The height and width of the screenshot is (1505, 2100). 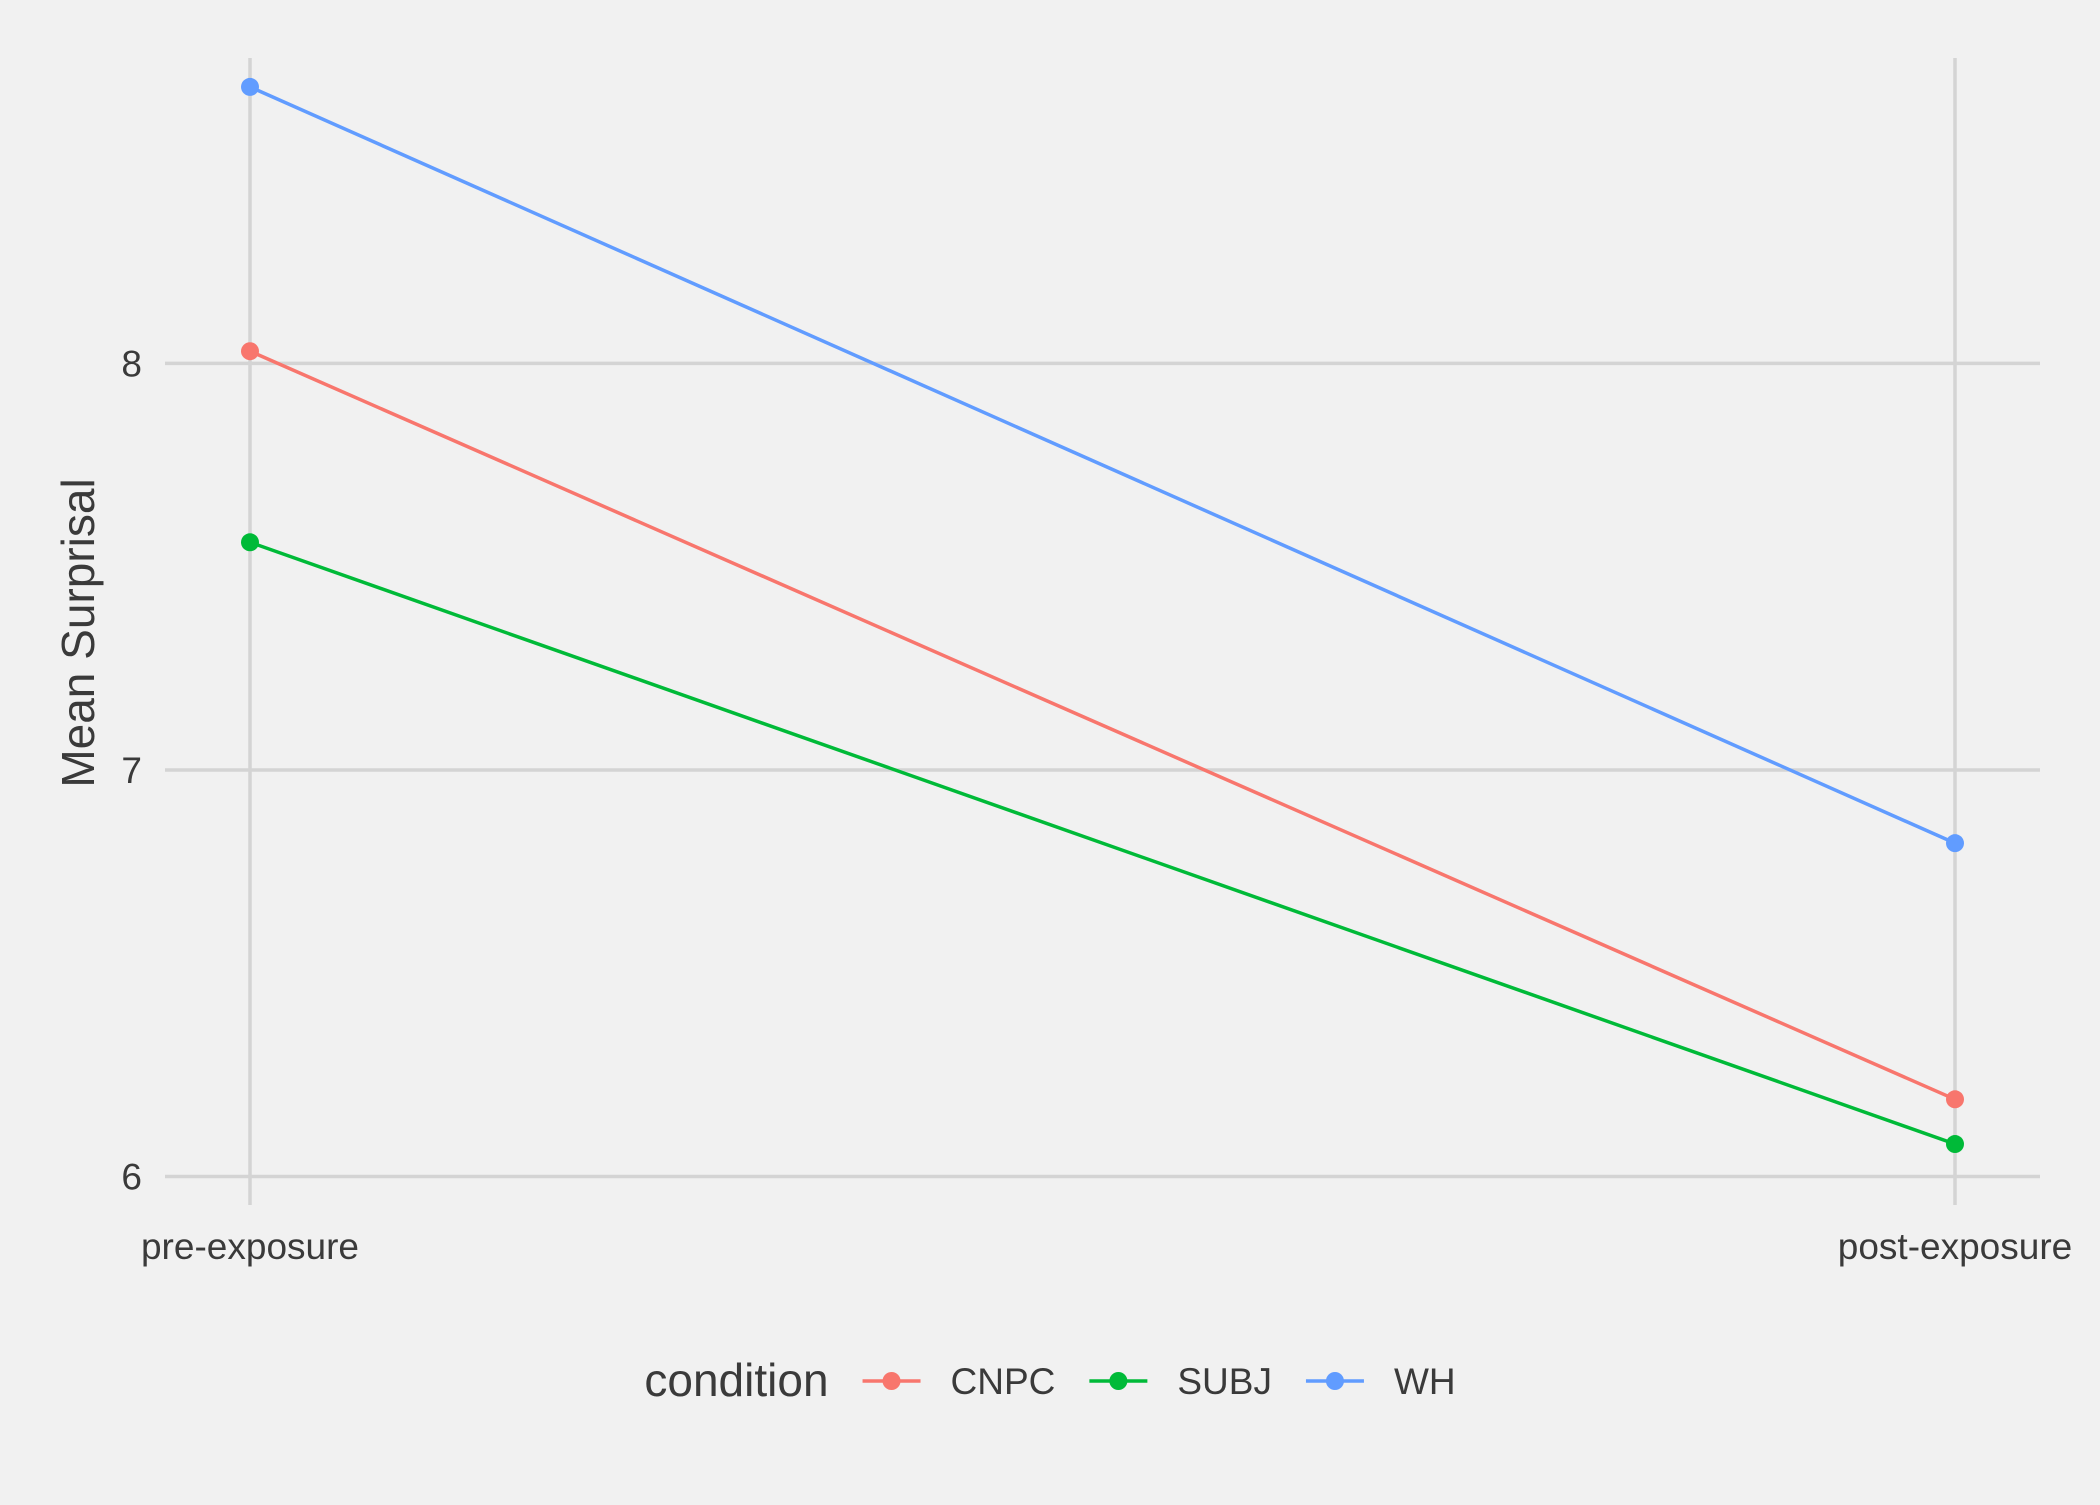 I want to click on data-point-subj-post-exposure, so click(x=1955, y=1144).